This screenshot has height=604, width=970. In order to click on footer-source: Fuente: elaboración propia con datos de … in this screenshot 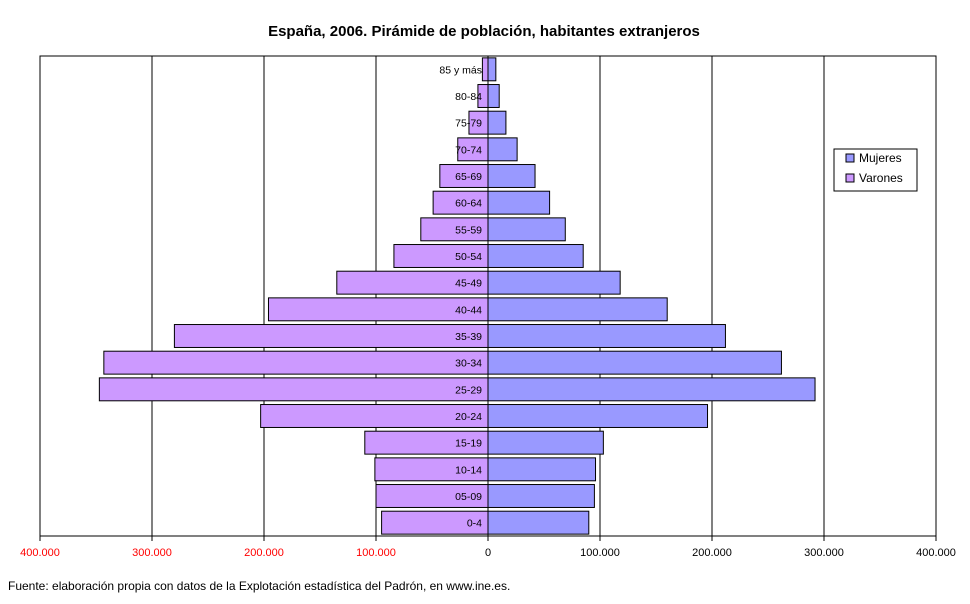, I will do `click(259, 586)`.